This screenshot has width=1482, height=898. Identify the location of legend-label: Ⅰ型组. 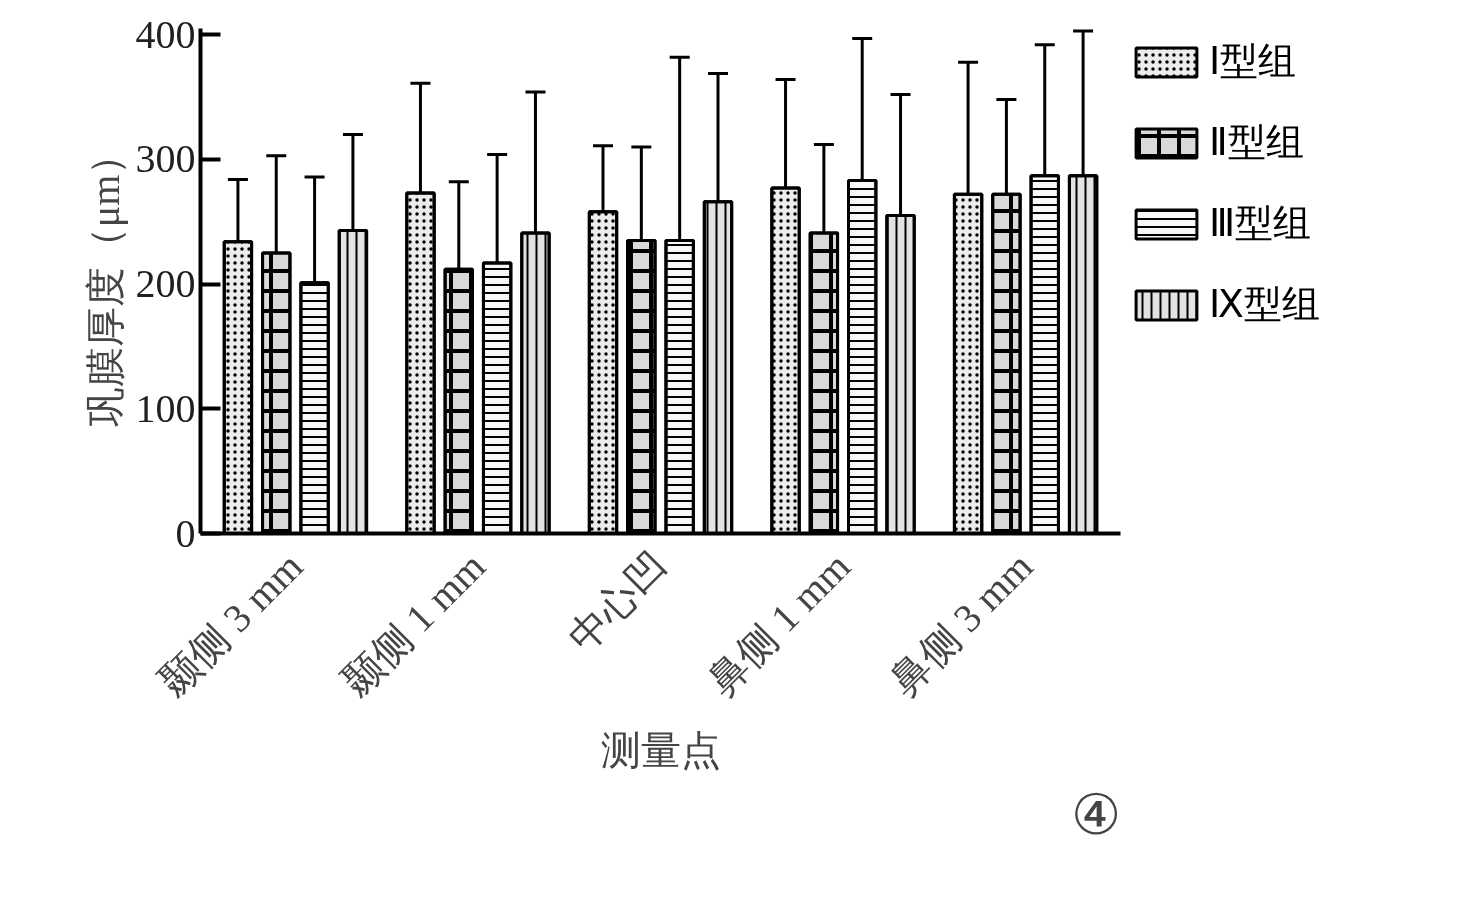
(1252, 61).